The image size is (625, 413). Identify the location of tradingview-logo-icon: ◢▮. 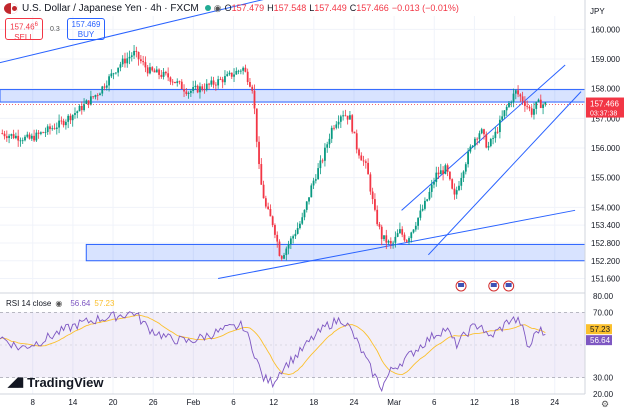
(16, 381).